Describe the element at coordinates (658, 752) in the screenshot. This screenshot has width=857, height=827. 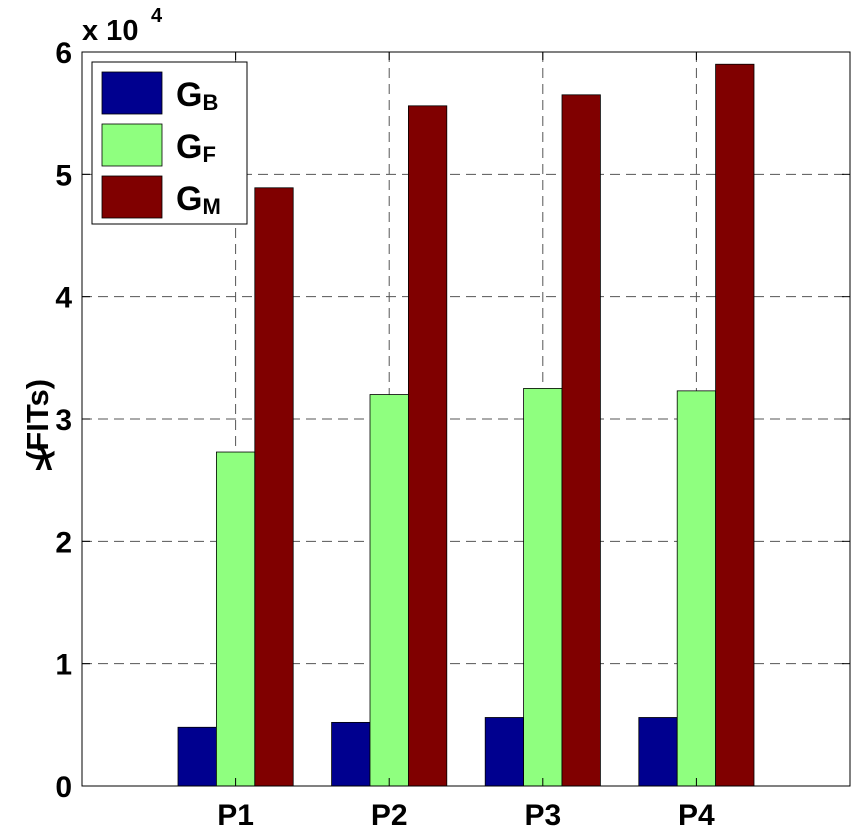
I see `bar-b-p4` at that location.